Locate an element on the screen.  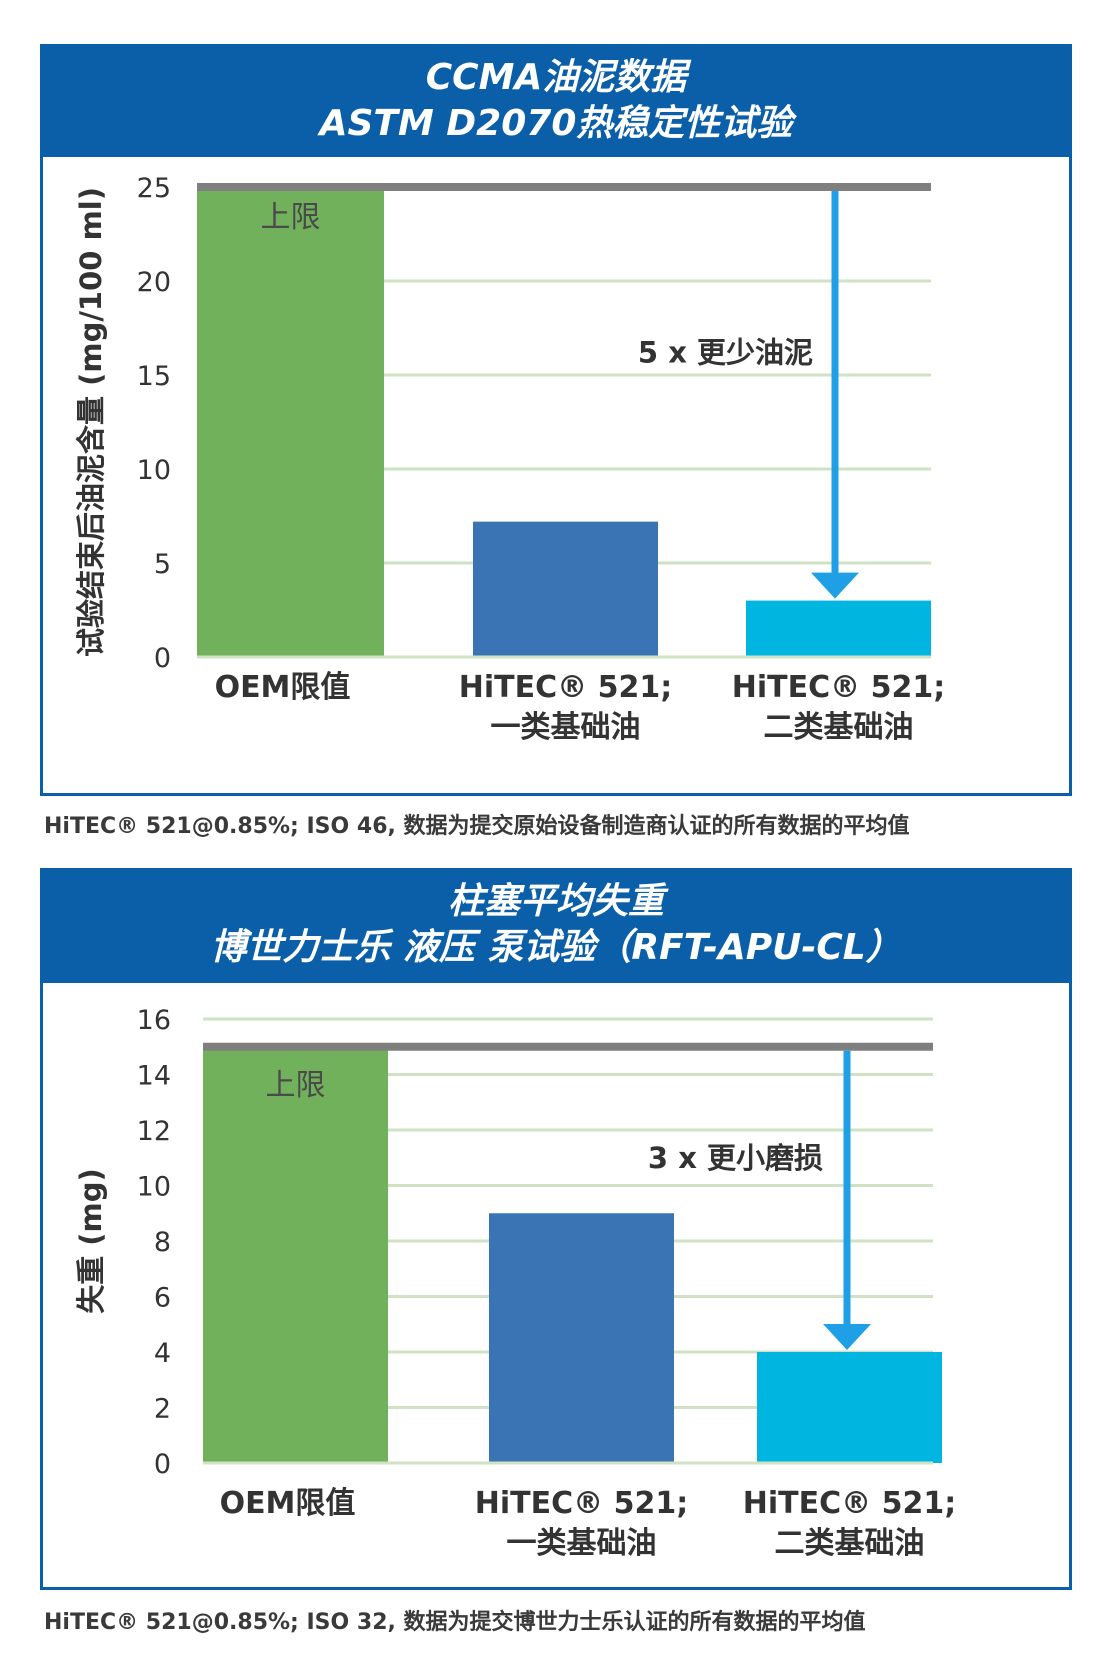
y-tick-label: 20 is located at coordinates (154, 282).